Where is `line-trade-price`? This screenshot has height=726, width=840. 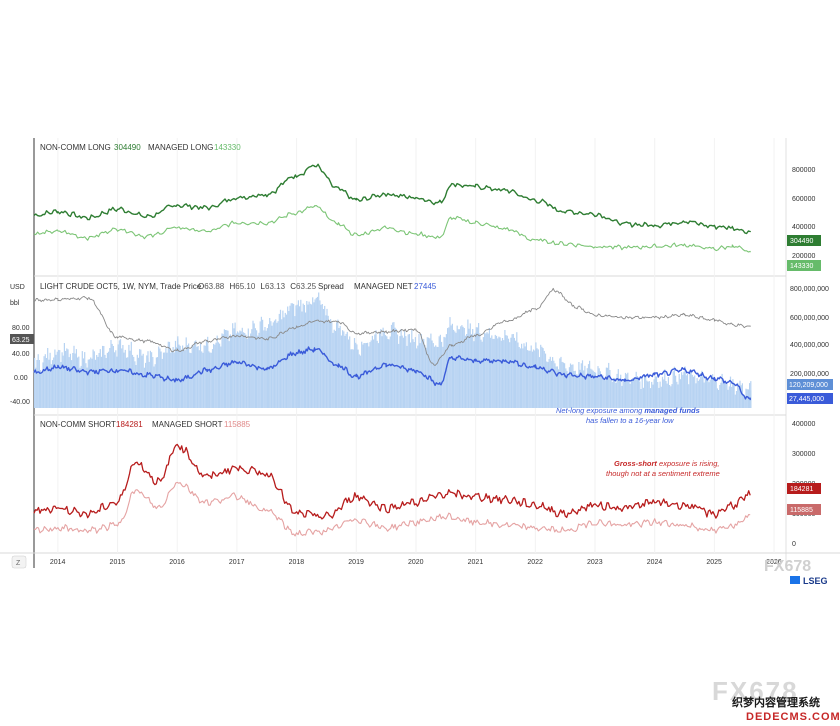
line-trade-price is located at coordinates (392, 326).